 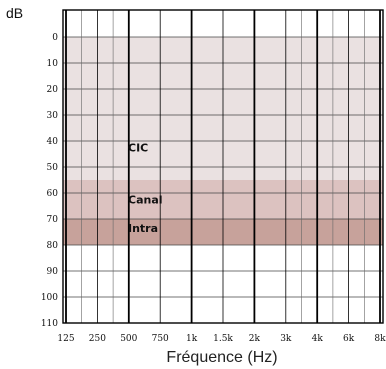 I want to click on y-tick-label: 90, so click(x=53, y=272).